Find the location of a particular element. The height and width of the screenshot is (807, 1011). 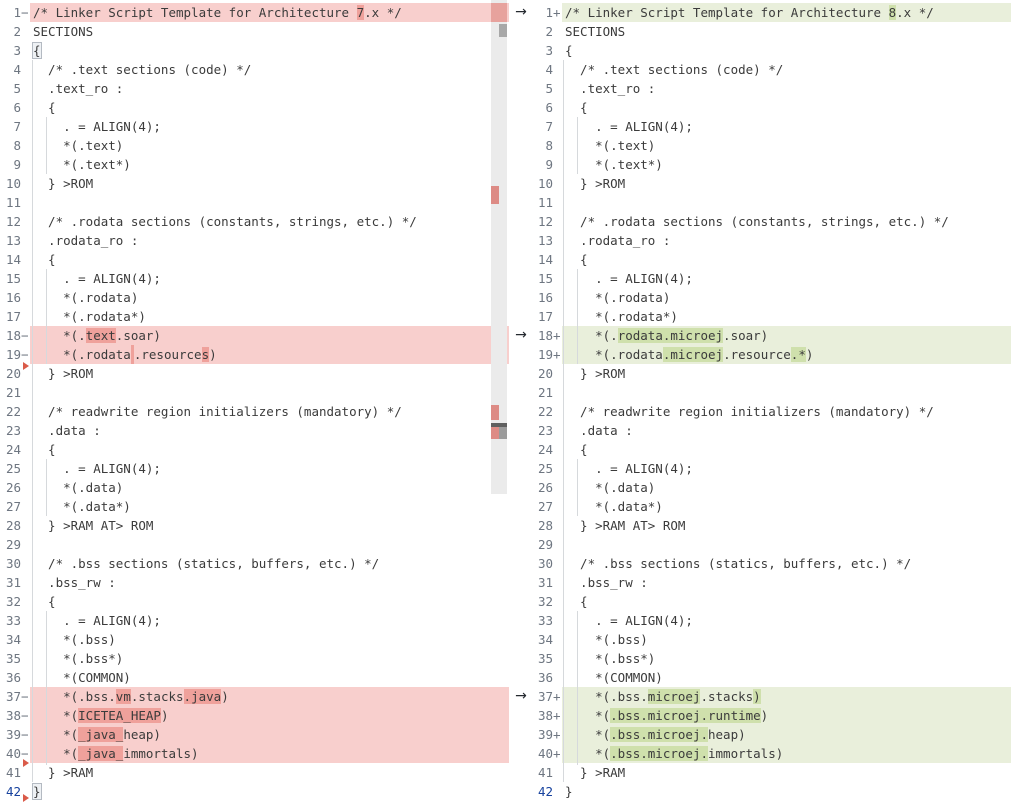

line-number: 34 is located at coordinates (545, 639).